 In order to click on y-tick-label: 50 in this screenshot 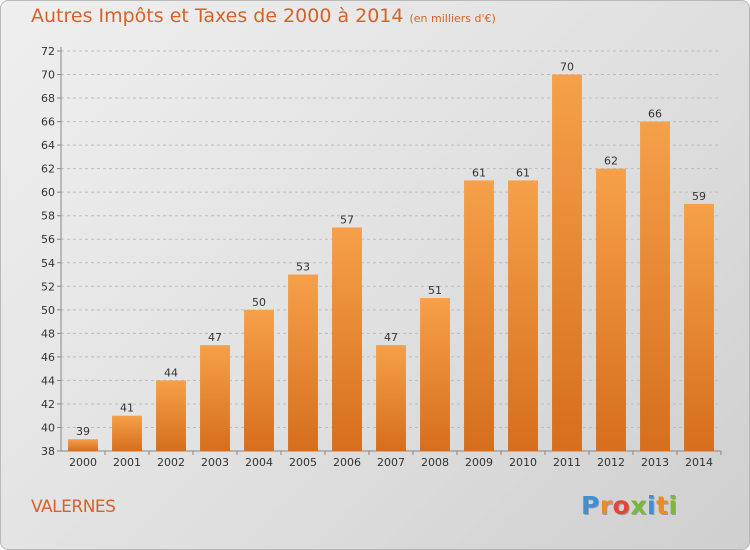, I will do `click(48, 310)`.